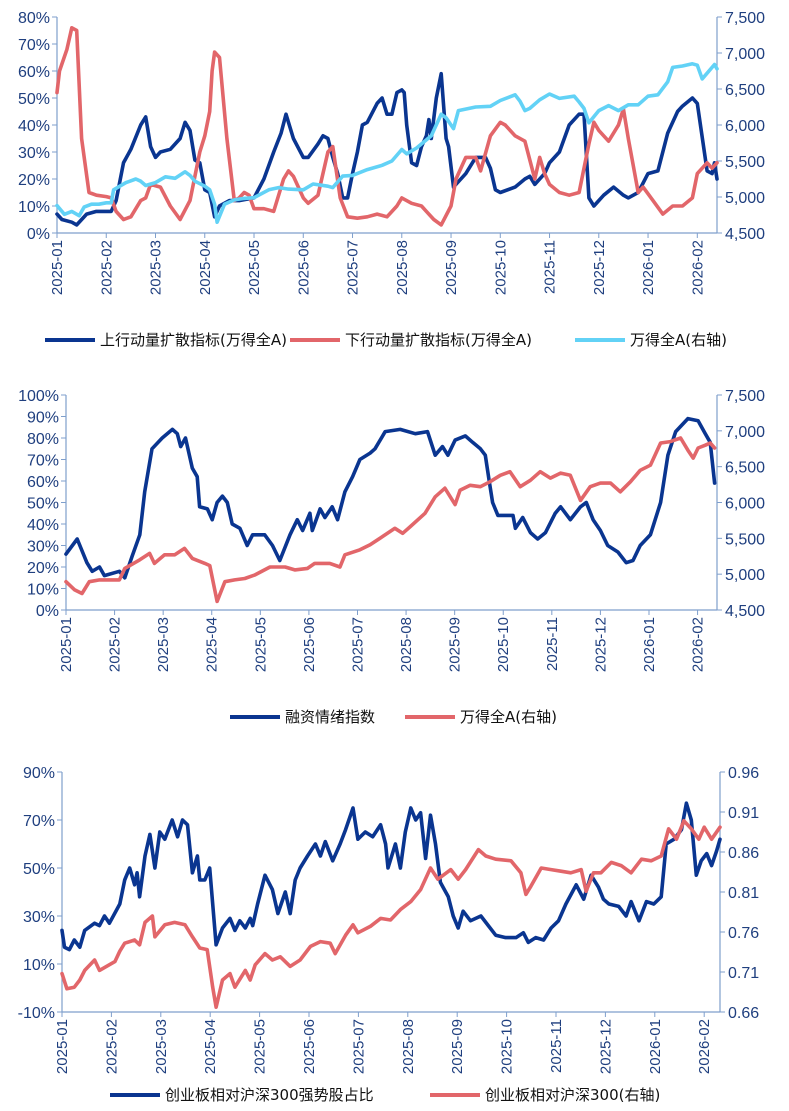  What do you see at coordinates (330, 717) in the screenshot?
I see `legend-label: 融资情绪指数` at bounding box center [330, 717].